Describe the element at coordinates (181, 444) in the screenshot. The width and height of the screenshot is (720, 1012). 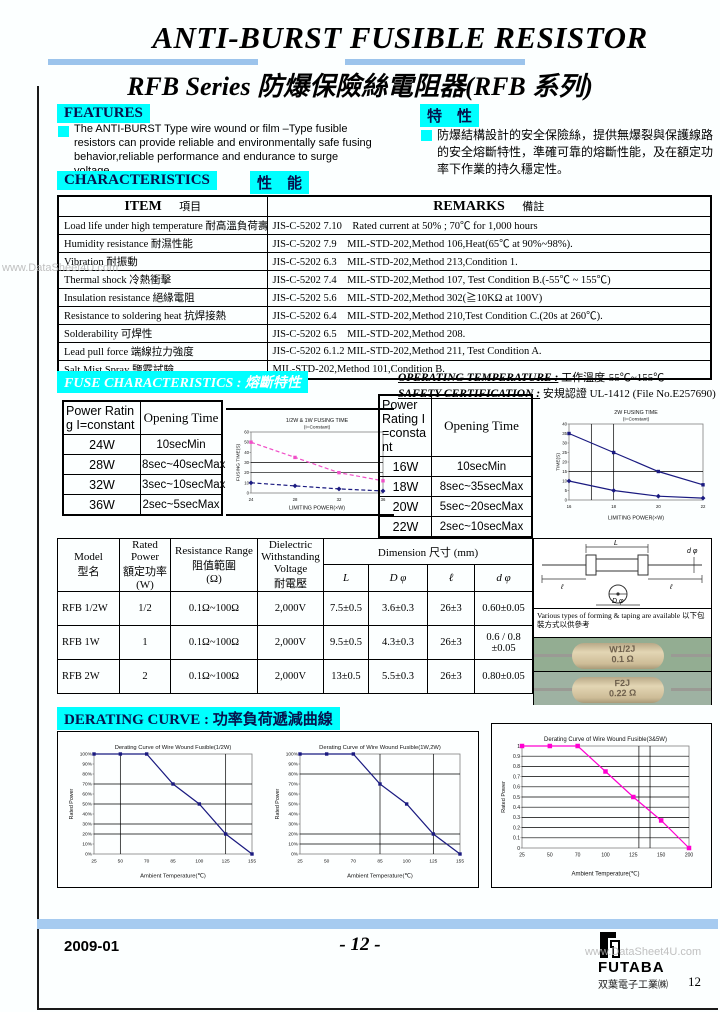
I see `opening-time-cell: 10secMin` at that location.